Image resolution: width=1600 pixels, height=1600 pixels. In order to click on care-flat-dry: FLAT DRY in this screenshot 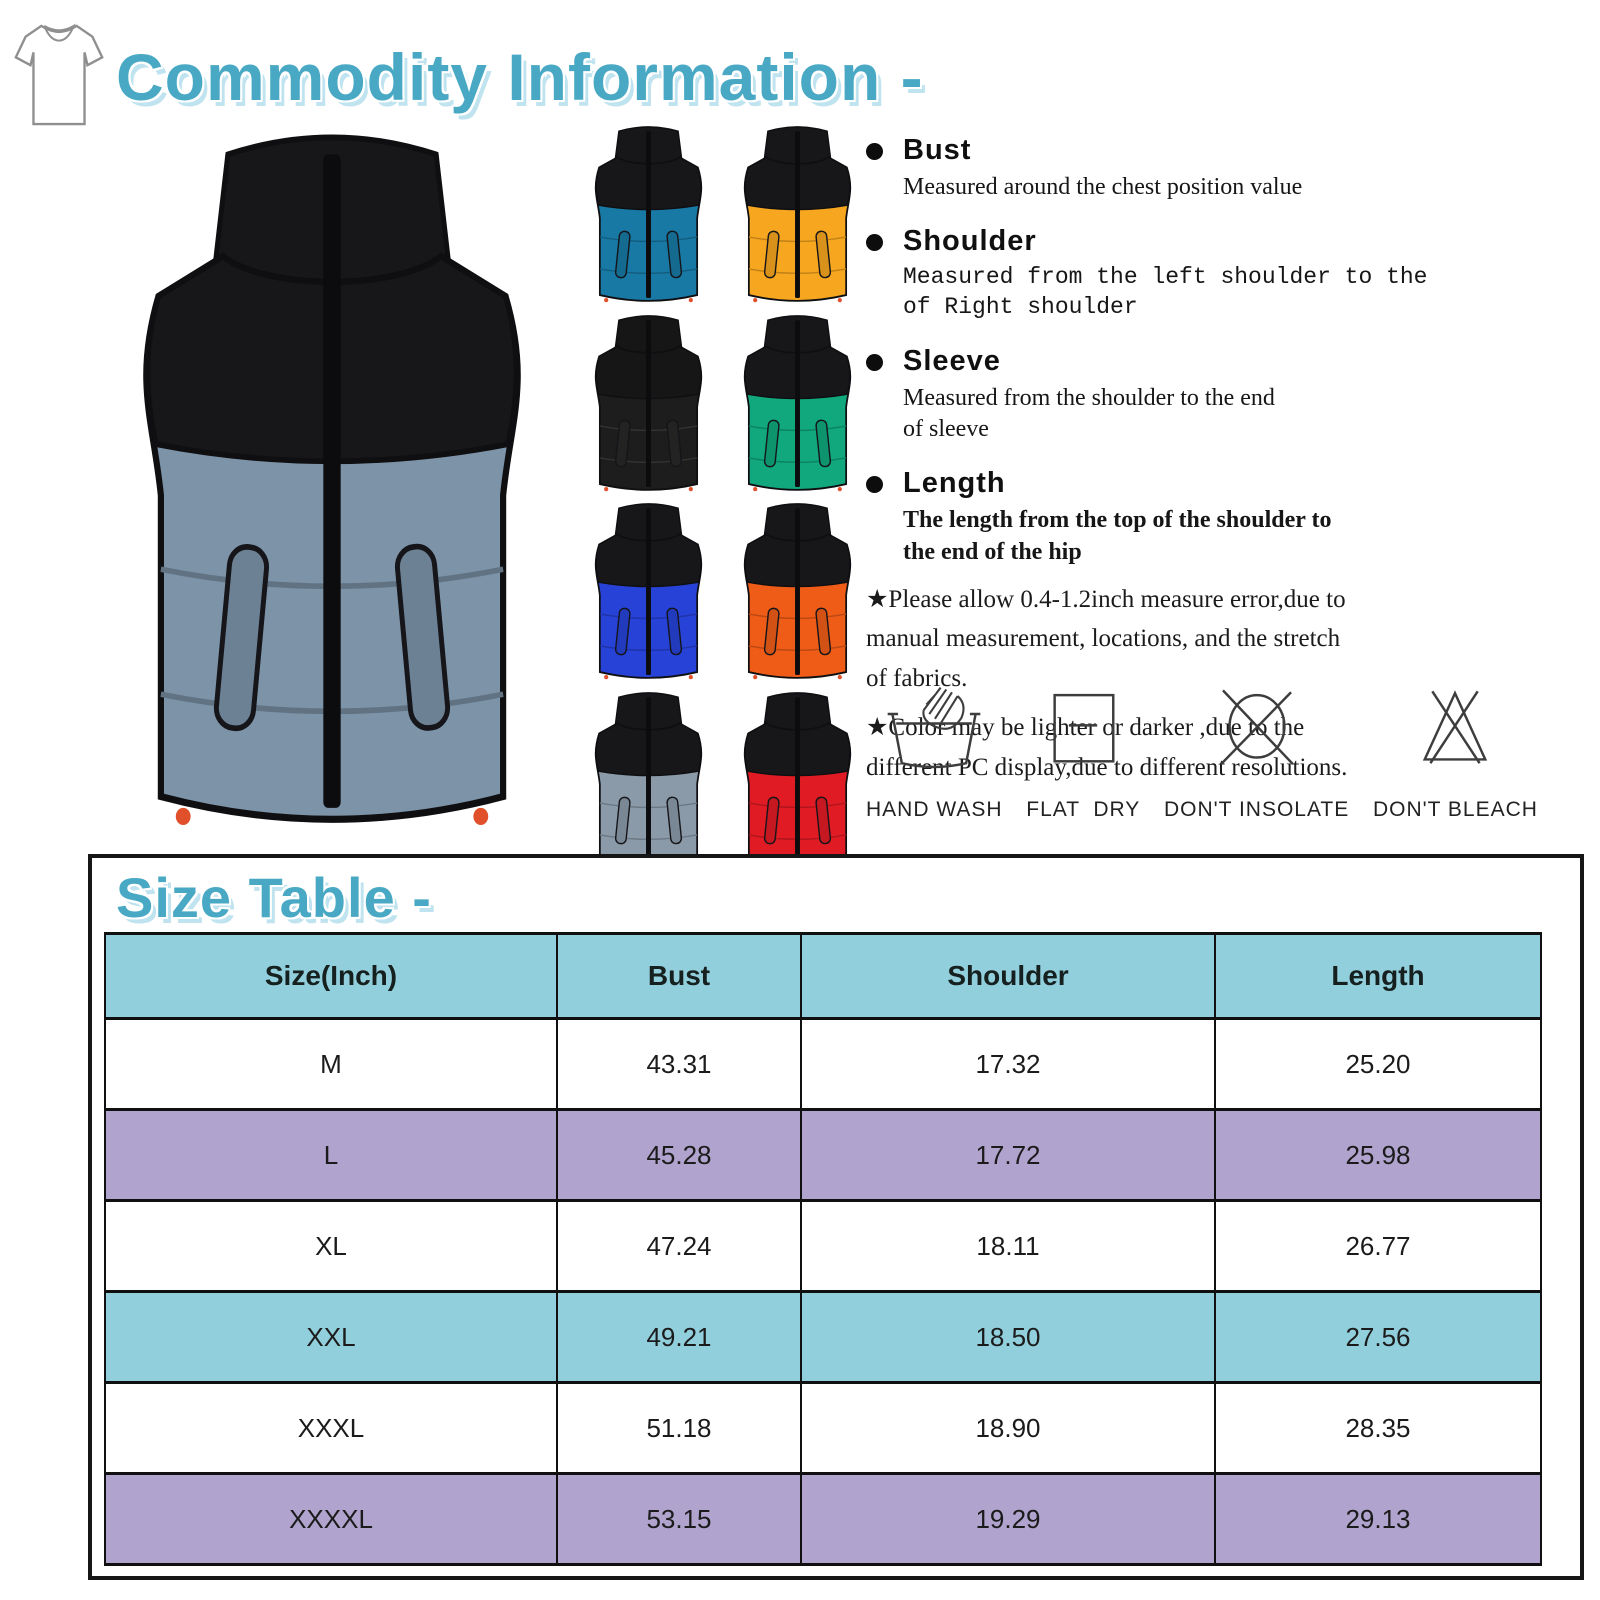, I will do `click(1083, 751)`.